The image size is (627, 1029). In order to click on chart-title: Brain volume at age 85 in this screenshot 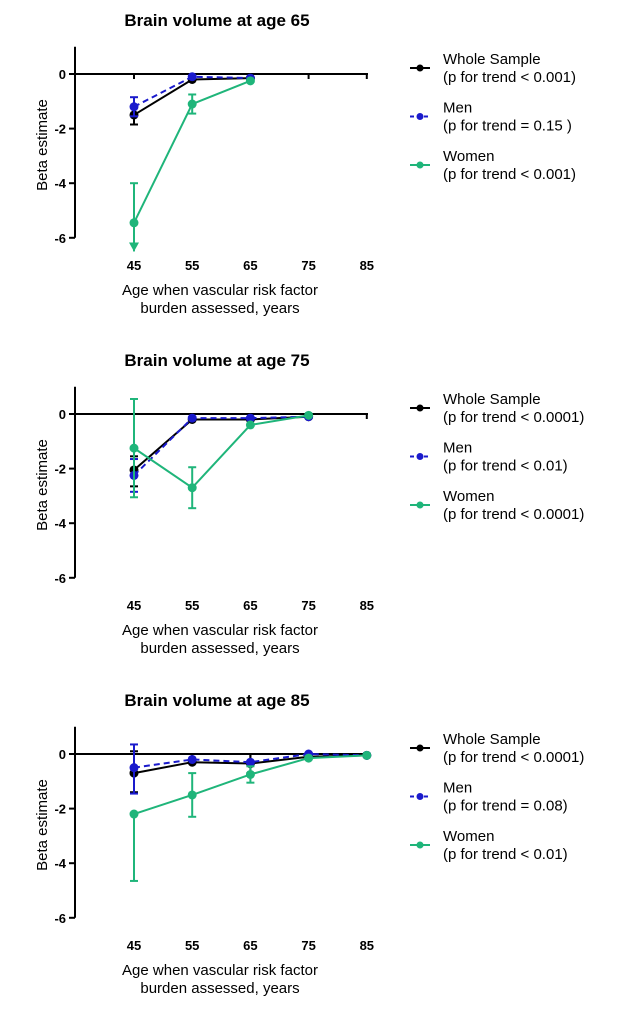, I will do `click(216, 700)`.